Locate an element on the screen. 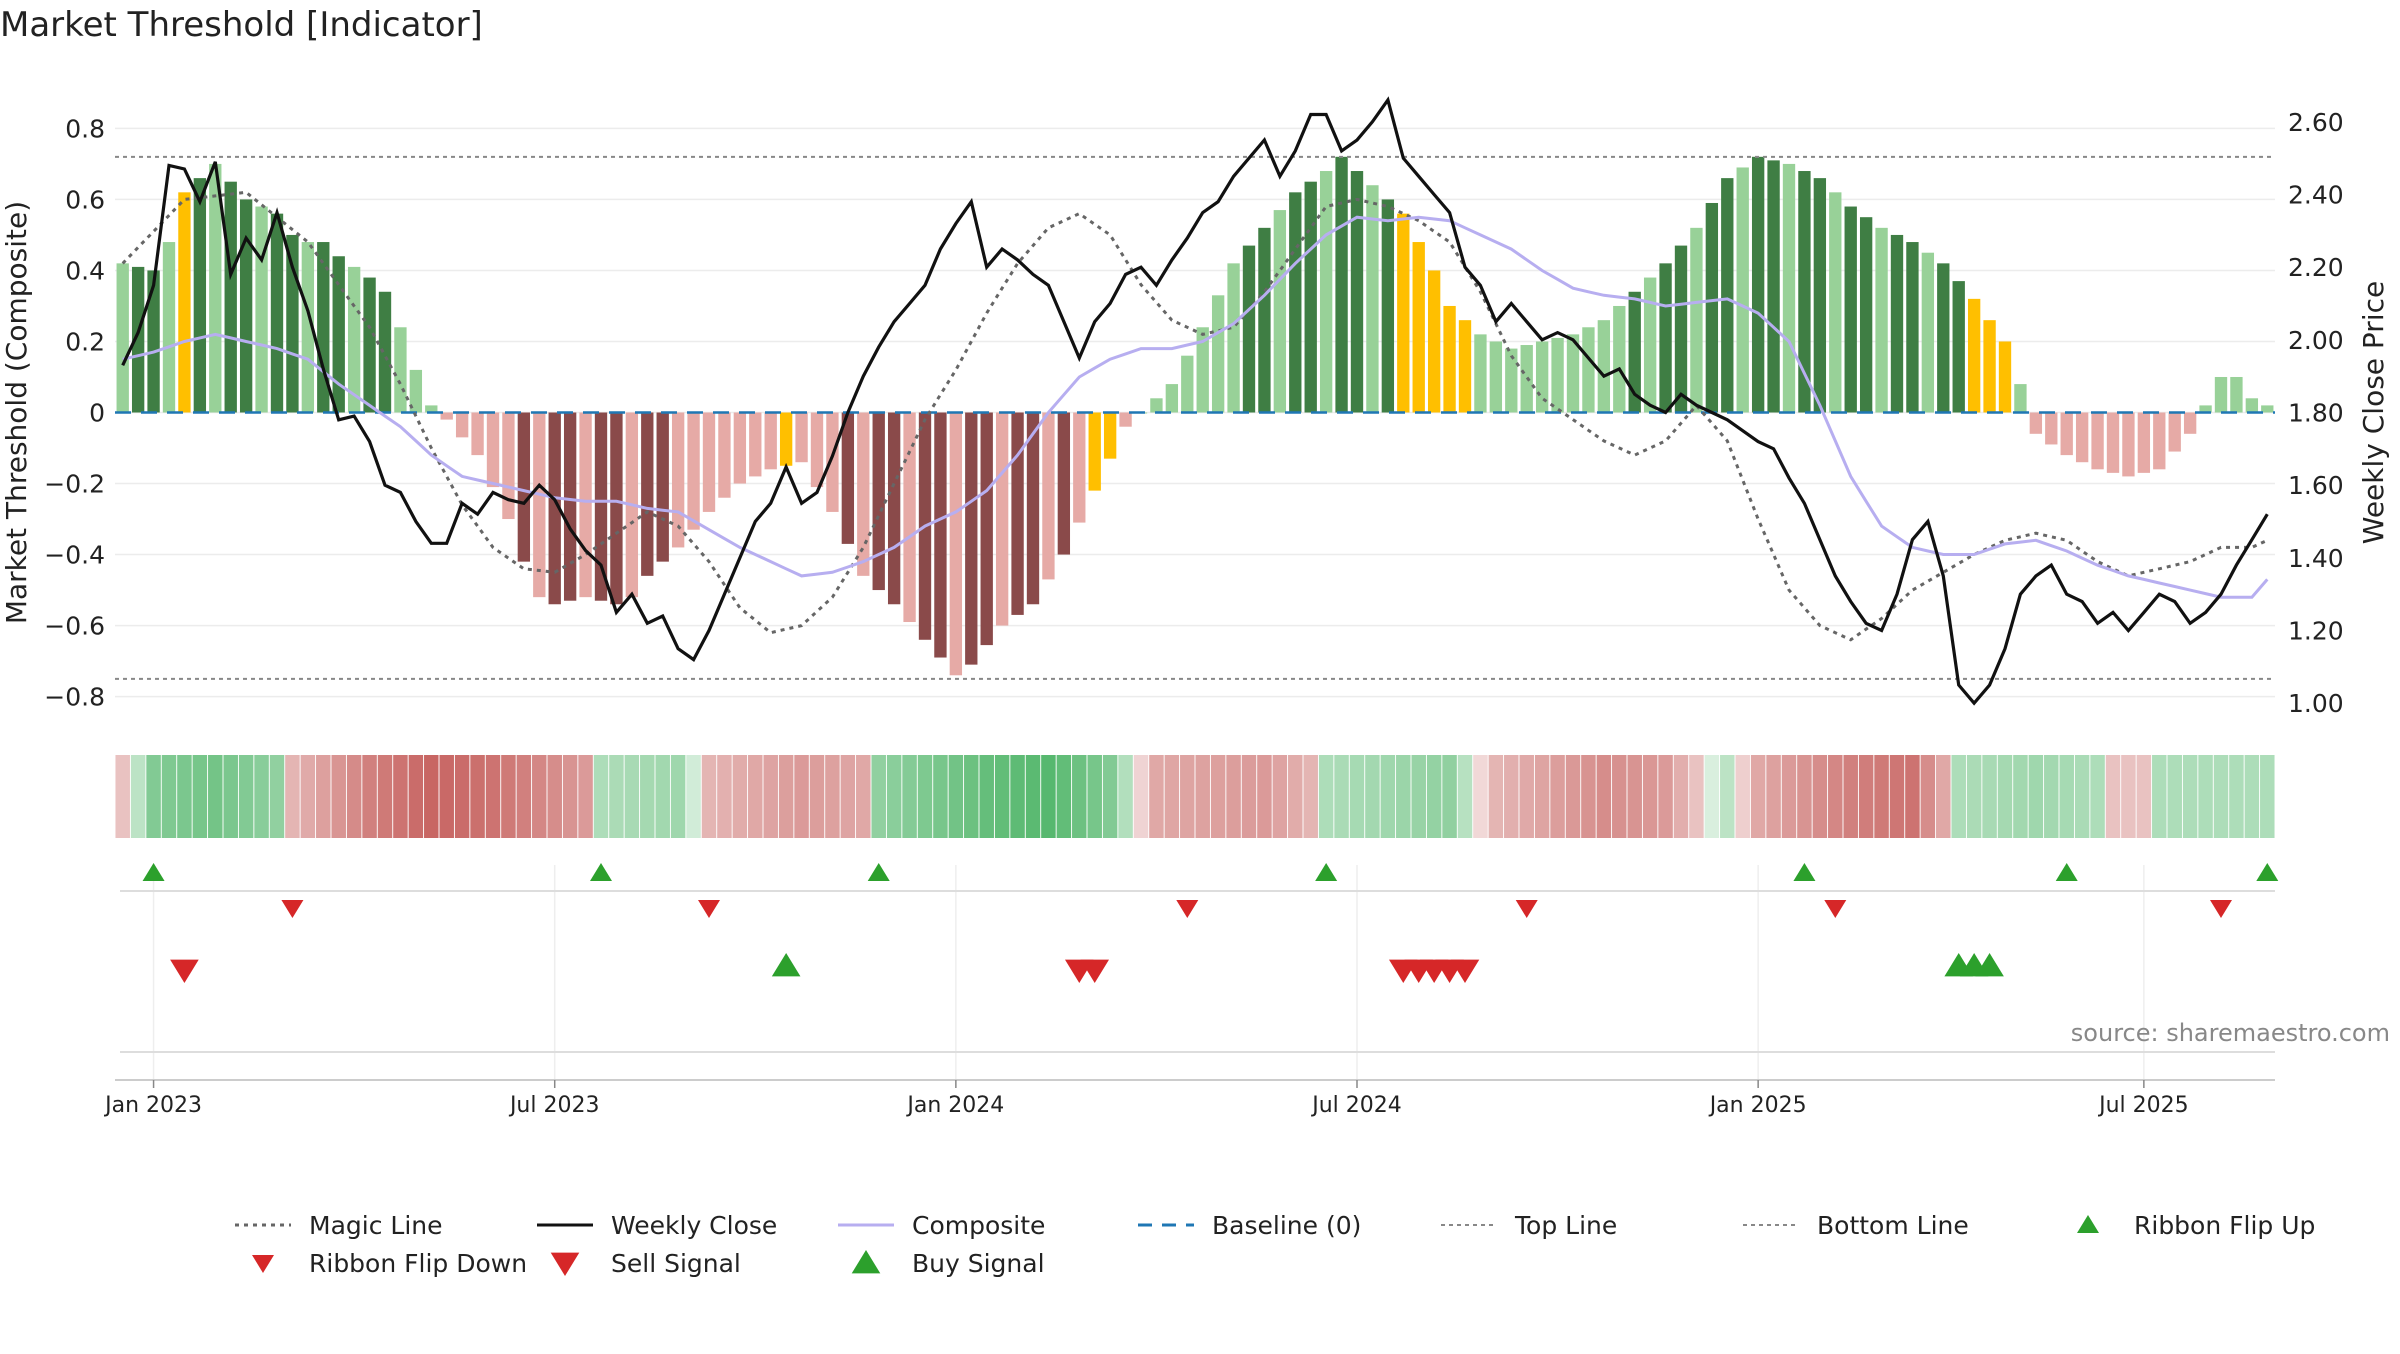 The height and width of the screenshot is (1354, 2400). buy-signal-marker is located at coordinates (1989, 965).